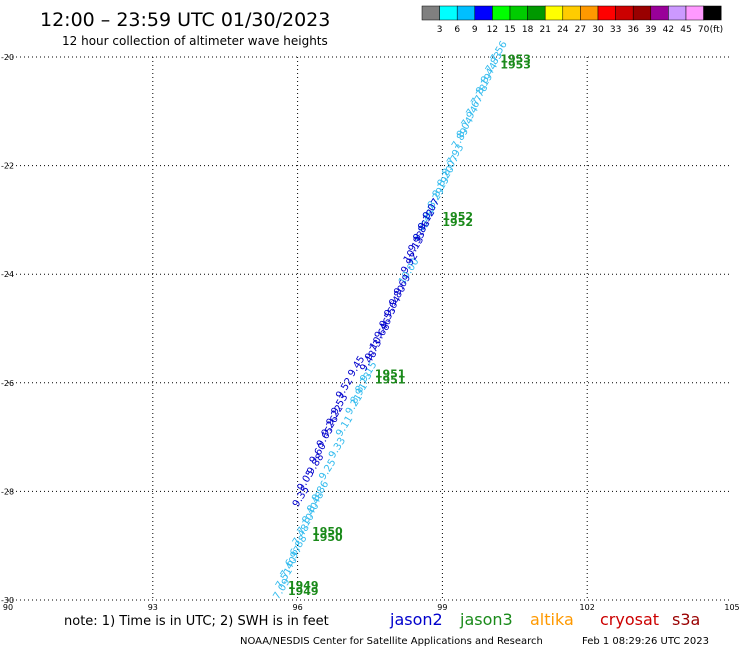 The width and height of the screenshot is (740, 650). I want to click on colorbar-label: 30, so click(598, 30).